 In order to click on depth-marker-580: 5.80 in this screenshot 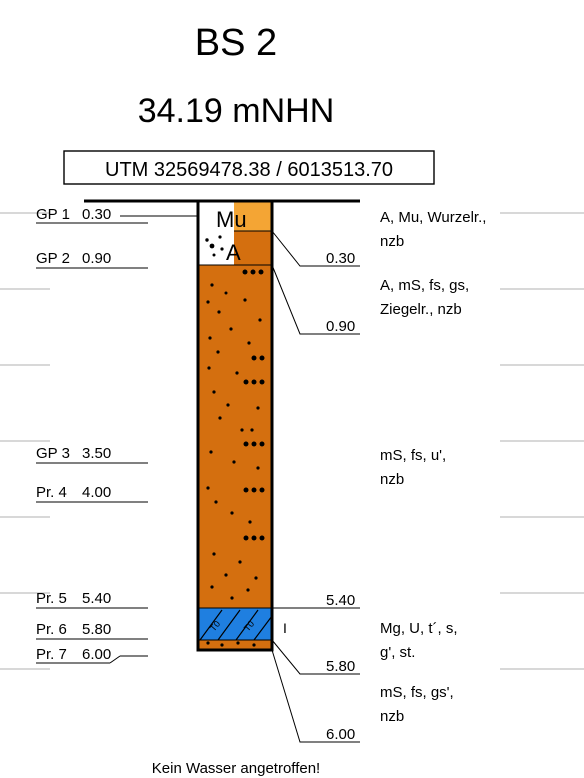, I will do `click(315, 657)`.